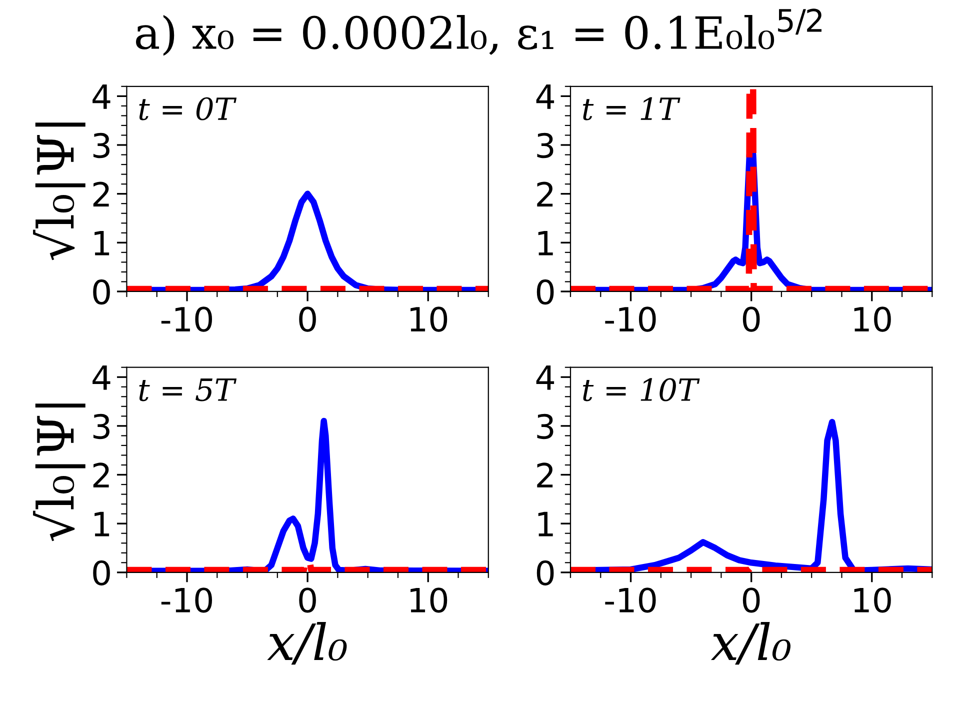 This screenshot has width=960, height=720. I want to click on chart-title: a) x₀ = 0.0002l₀, ε₁ = 0.1E₀l₀$^{5/2}$, so click(479, 32).